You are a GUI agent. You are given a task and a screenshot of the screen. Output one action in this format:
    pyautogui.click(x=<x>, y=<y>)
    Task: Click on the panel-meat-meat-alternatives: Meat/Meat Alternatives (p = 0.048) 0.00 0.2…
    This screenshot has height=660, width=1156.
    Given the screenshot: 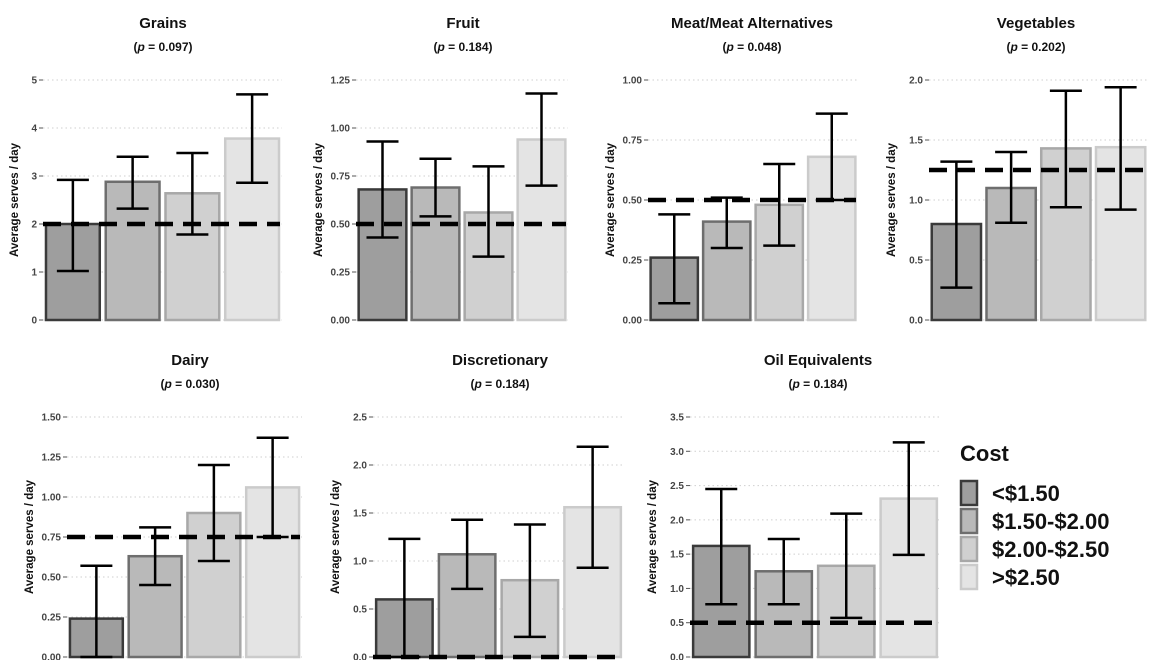 What is the action you would take?
    pyautogui.click(x=731, y=171)
    